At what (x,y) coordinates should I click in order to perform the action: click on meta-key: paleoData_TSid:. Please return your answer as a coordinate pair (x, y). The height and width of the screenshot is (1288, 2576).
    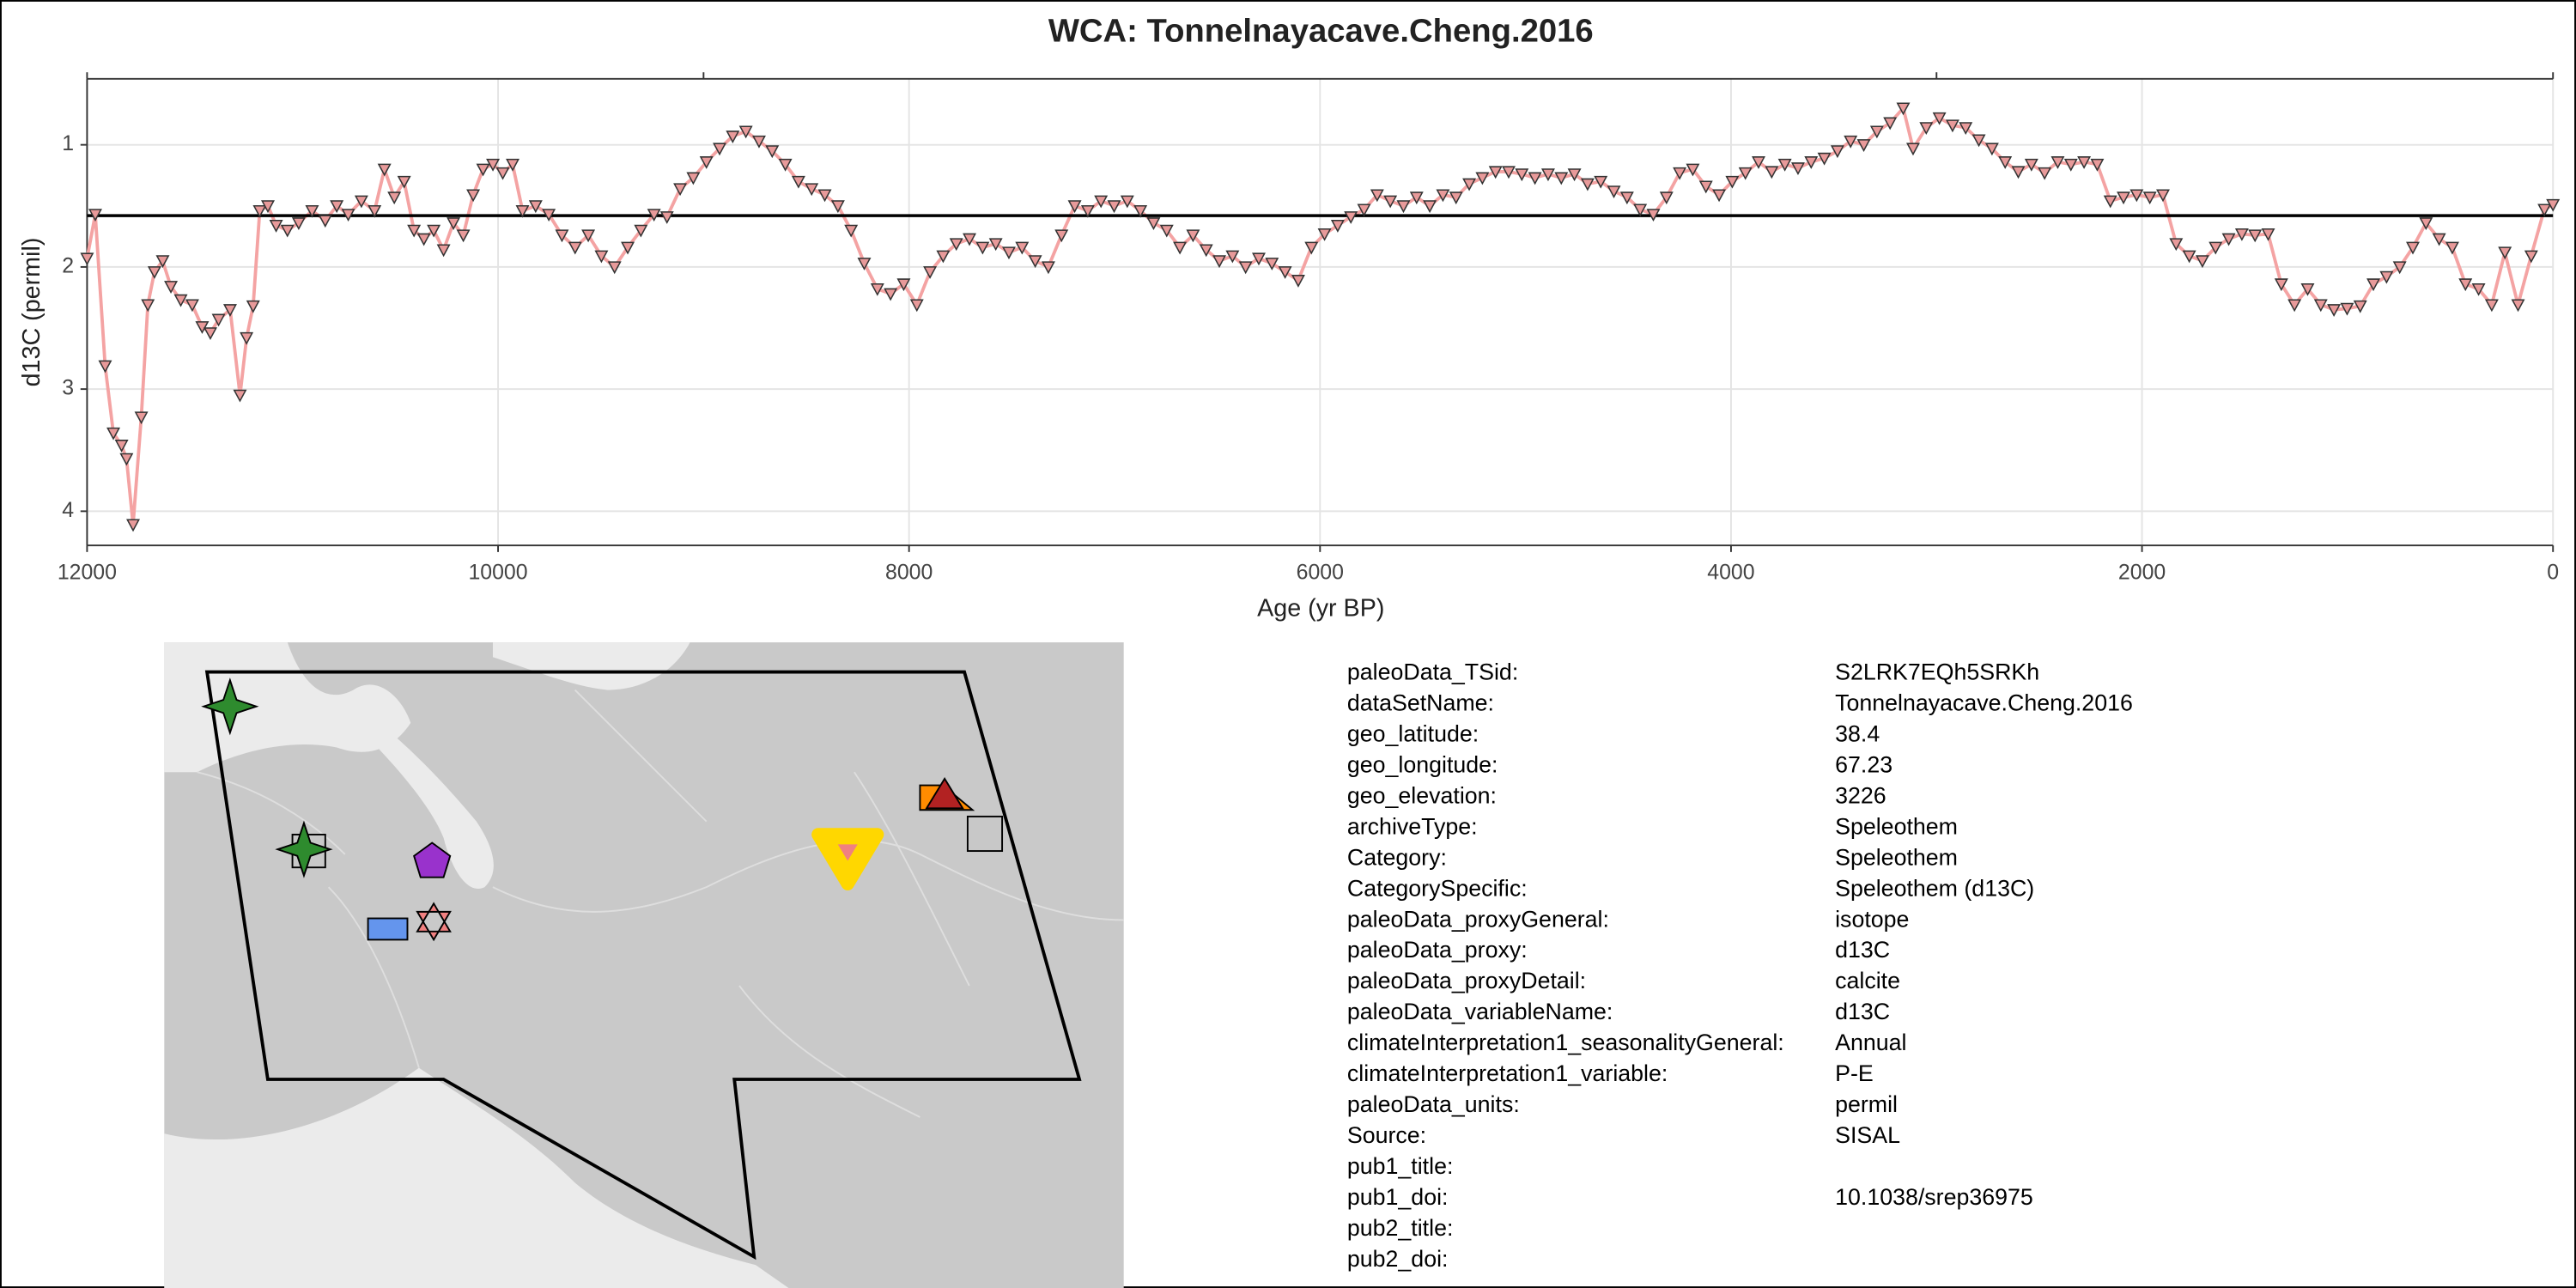
    Looking at the image, I should click on (1433, 672).